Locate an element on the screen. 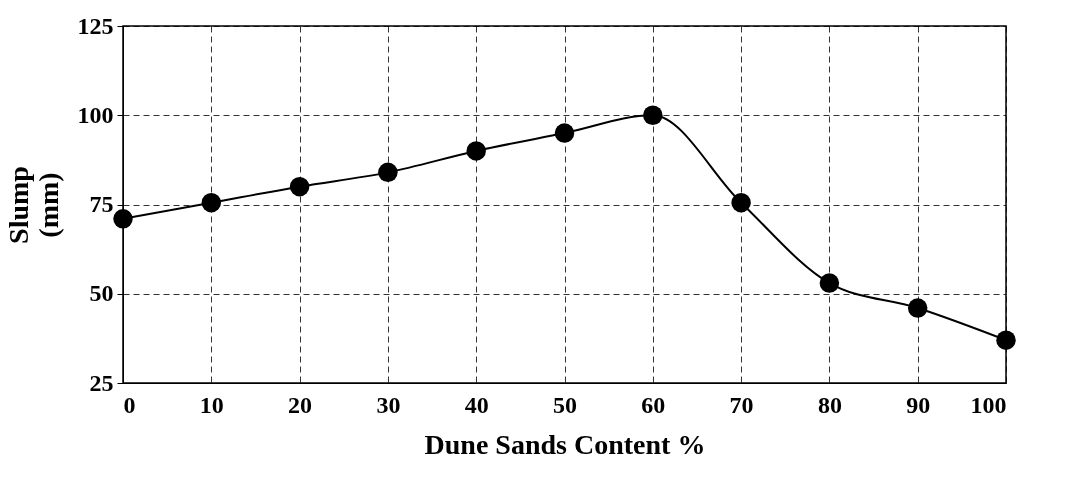 The height and width of the screenshot is (499, 1085). x-tick-label: 100 is located at coordinates (988, 404).